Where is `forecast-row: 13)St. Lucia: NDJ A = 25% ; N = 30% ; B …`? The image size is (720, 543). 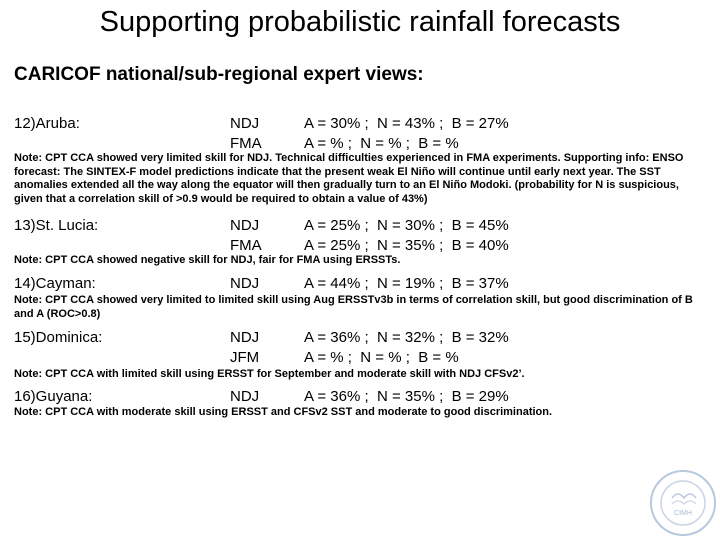
forecast-row: 13)St. Lucia: NDJ A = 25% ; N = 30% ; B … is located at coordinates (364, 226).